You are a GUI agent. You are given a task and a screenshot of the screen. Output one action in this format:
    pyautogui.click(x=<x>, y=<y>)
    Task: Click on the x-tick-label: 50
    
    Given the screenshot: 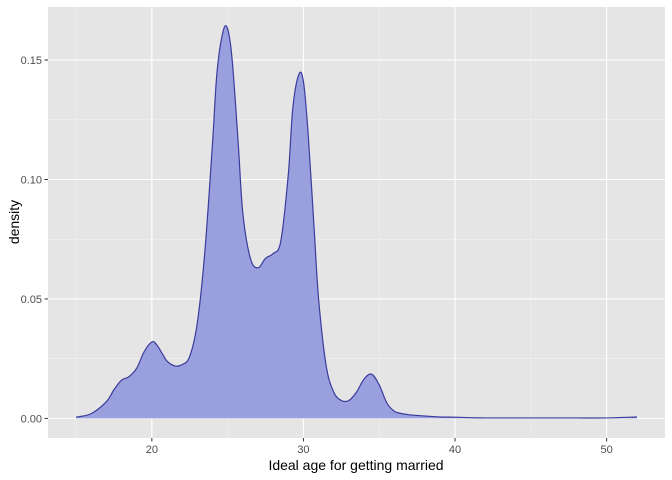 What is the action you would take?
    pyautogui.click(x=607, y=450)
    